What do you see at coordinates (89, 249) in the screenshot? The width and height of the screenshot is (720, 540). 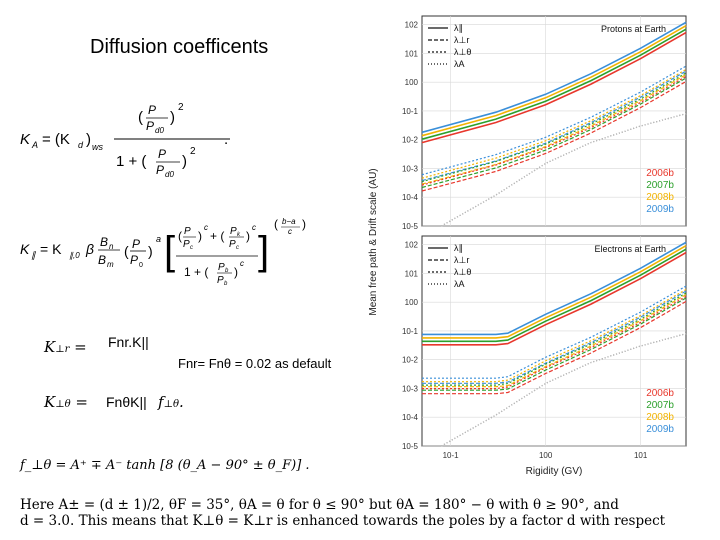 I see `svg-text: β` at bounding box center [89, 249].